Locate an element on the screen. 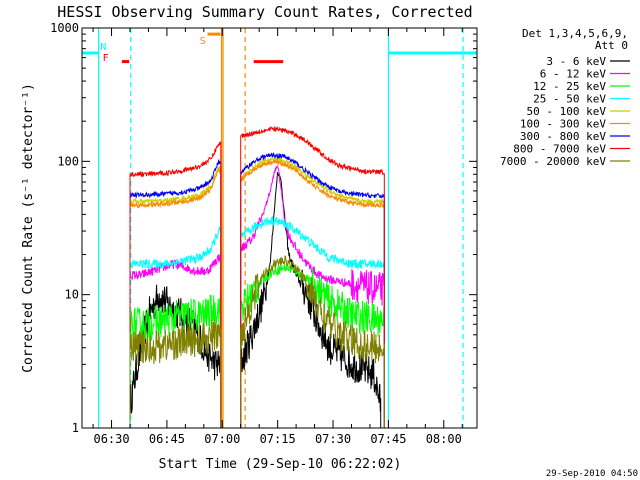 This screenshot has height=480, width=640. y-tick-label-0: 1 is located at coordinates (75, 428).